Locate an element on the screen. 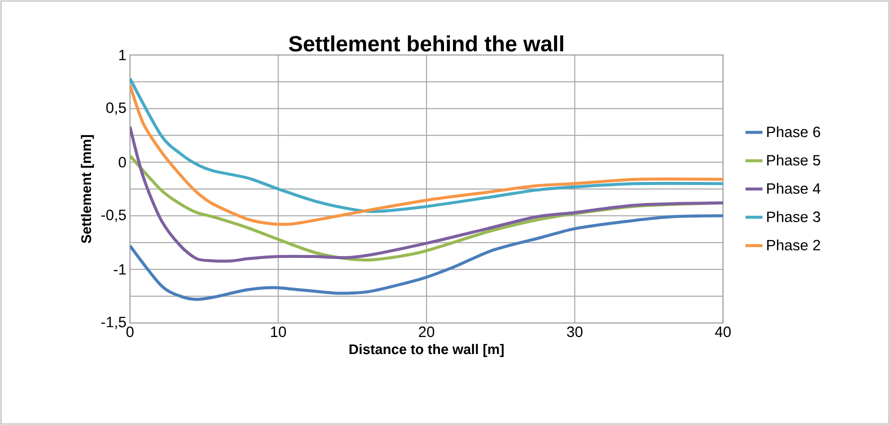  x-tick-label: 10 is located at coordinates (278, 332).